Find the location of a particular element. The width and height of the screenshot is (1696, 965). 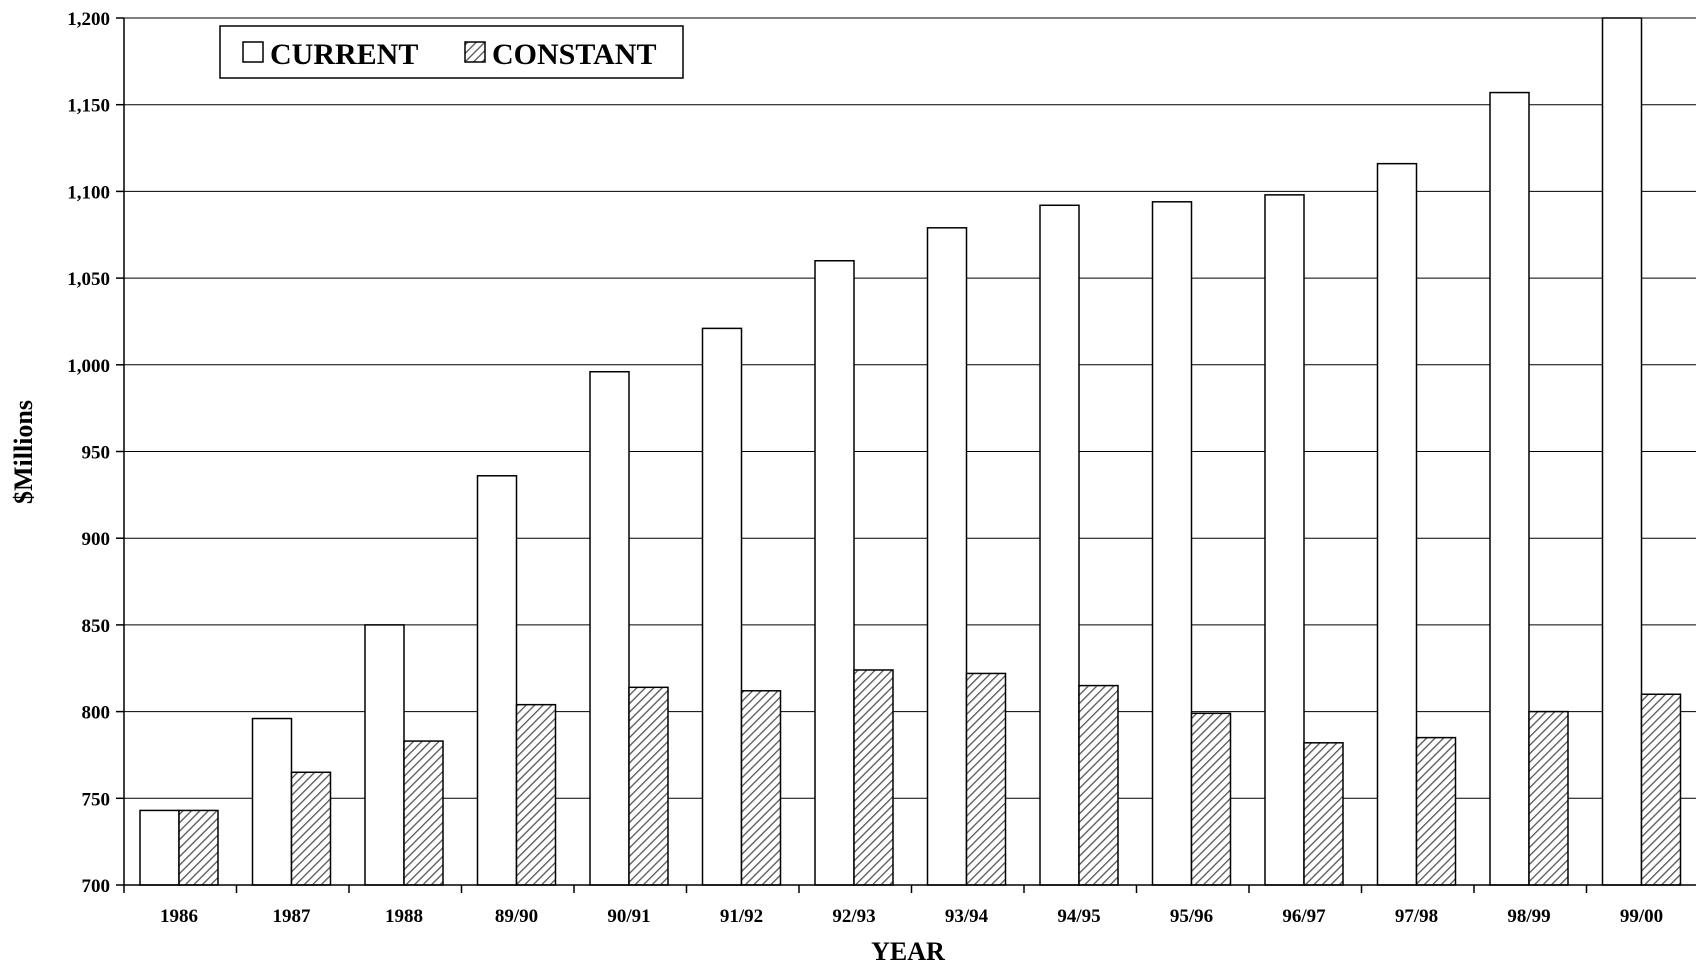

x-tick-label: 96/97 is located at coordinates (1304, 916).